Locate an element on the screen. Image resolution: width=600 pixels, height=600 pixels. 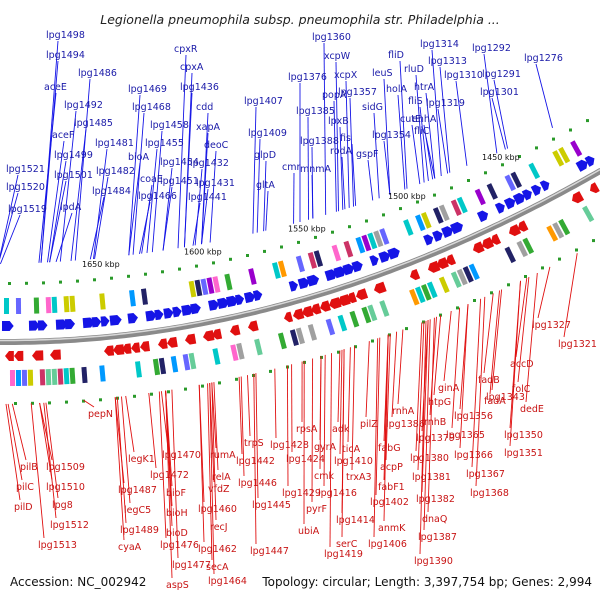
top-gene-label: coaE is located at coordinates (151, 179).